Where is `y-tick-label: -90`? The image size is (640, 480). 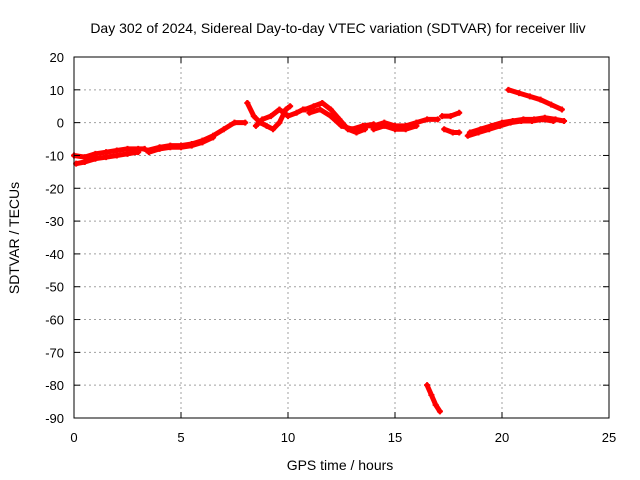
y-tick-label: -90 is located at coordinates (54, 418).